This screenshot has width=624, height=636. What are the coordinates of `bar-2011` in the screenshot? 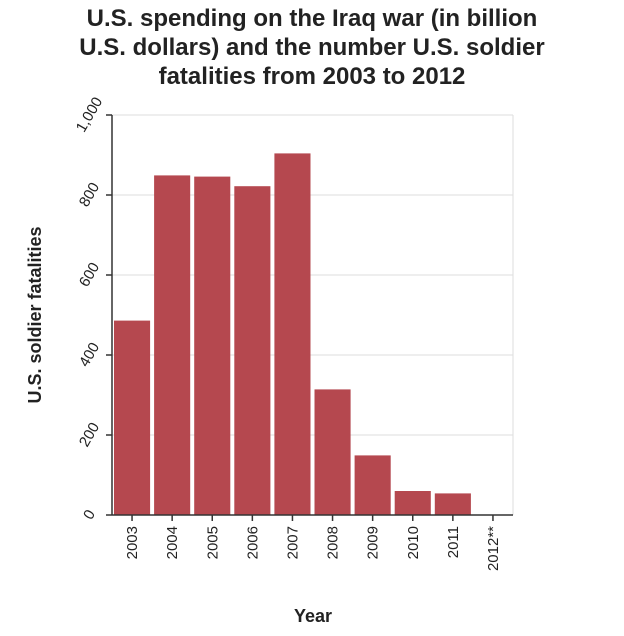 It's located at (452, 504).